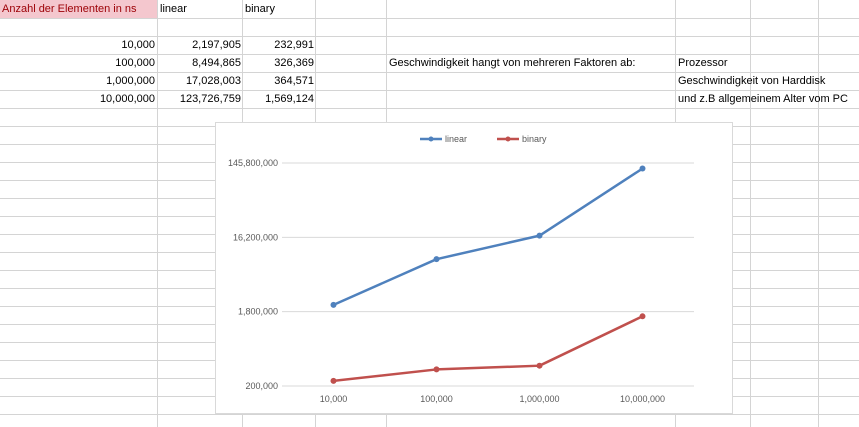 This screenshot has height=427, width=859. What do you see at coordinates (431, 139) in the screenshot?
I see `legend-marker-linear` at bounding box center [431, 139].